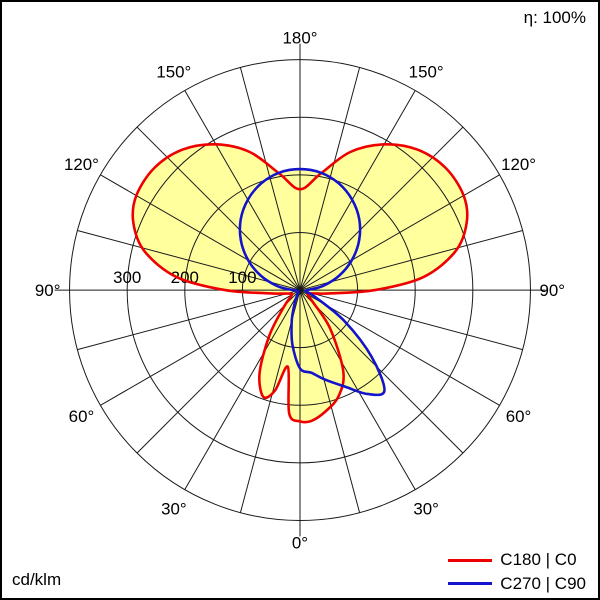 This screenshot has width=600, height=600. What do you see at coordinates (426, 71) in the screenshot?
I see `angle-label-right-150: 150°` at bounding box center [426, 71].